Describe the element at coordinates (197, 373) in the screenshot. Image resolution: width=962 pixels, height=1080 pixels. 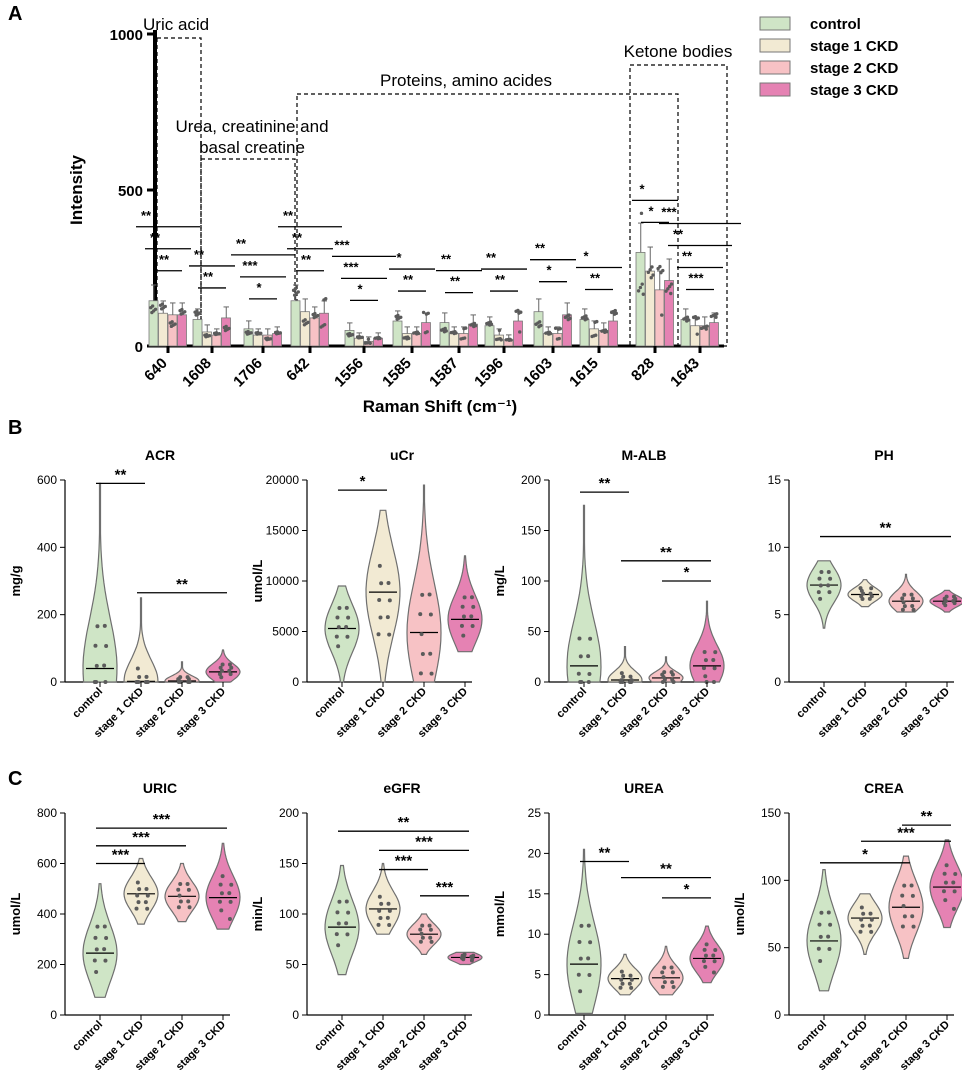
I see `x-tick-label: 1608` at that location.